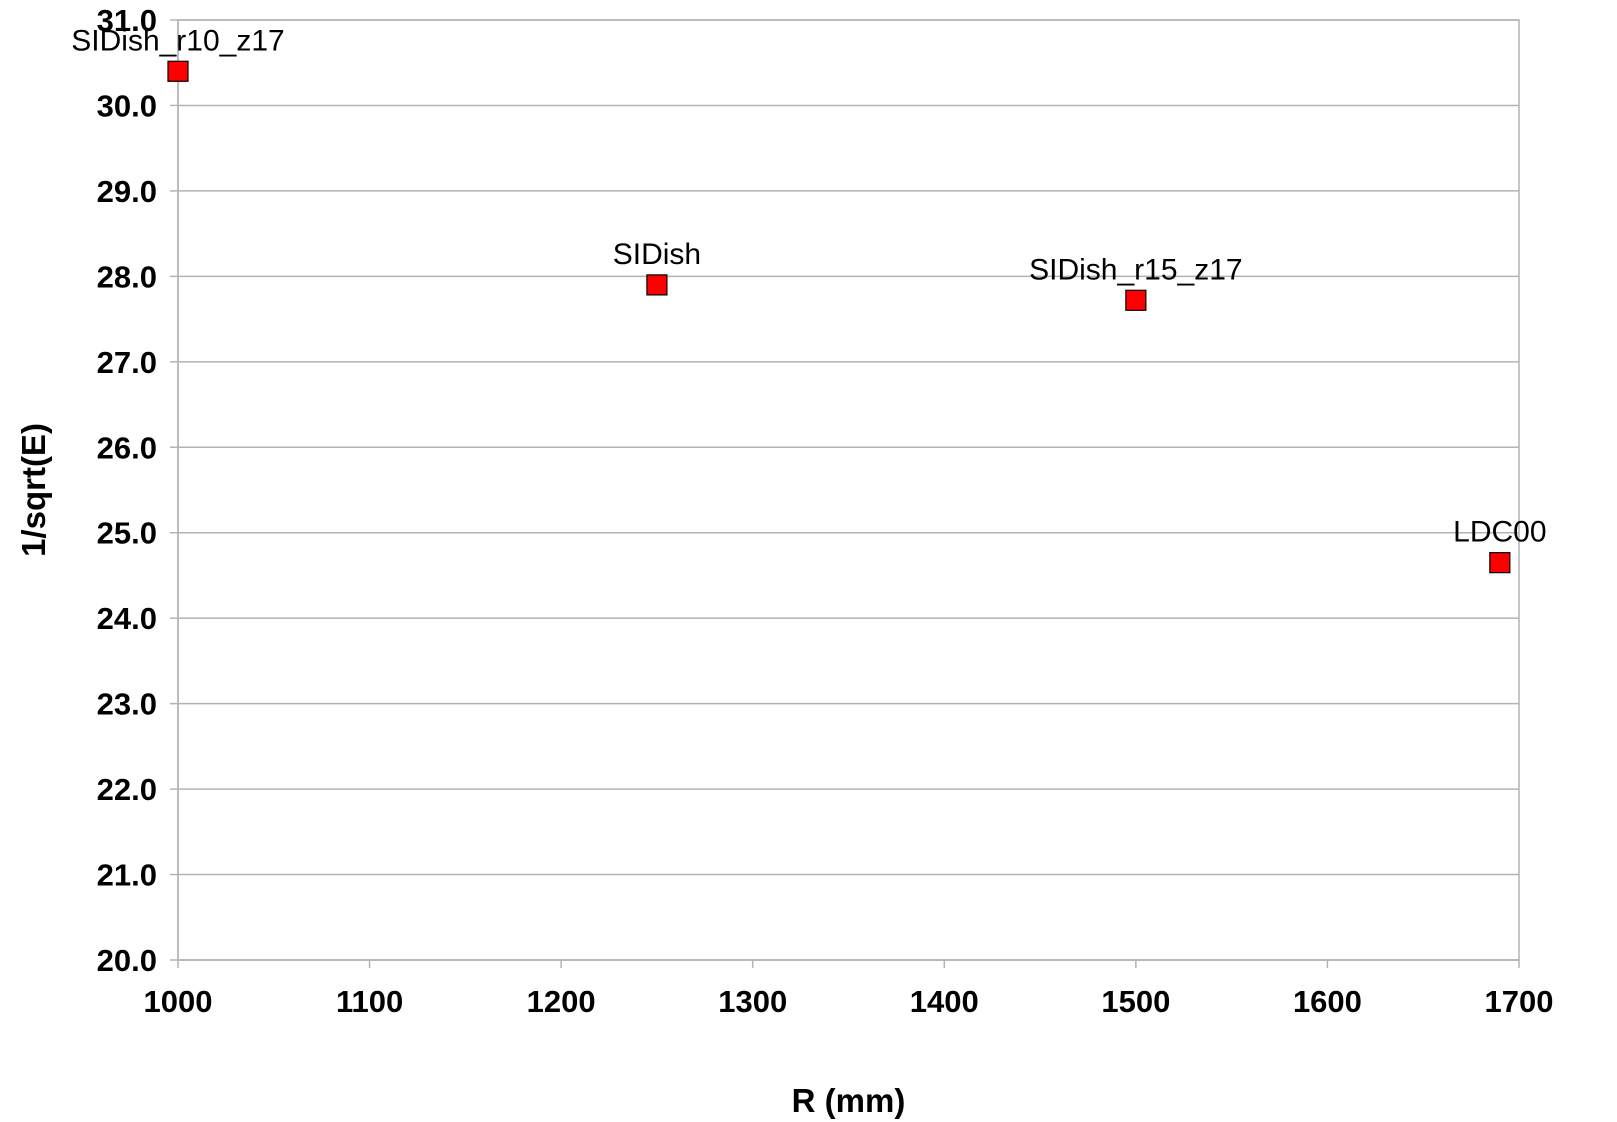 The width and height of the screenshot is (1617, 1122). I want to click on x-tick-label: 1400, so click(944, 1001).